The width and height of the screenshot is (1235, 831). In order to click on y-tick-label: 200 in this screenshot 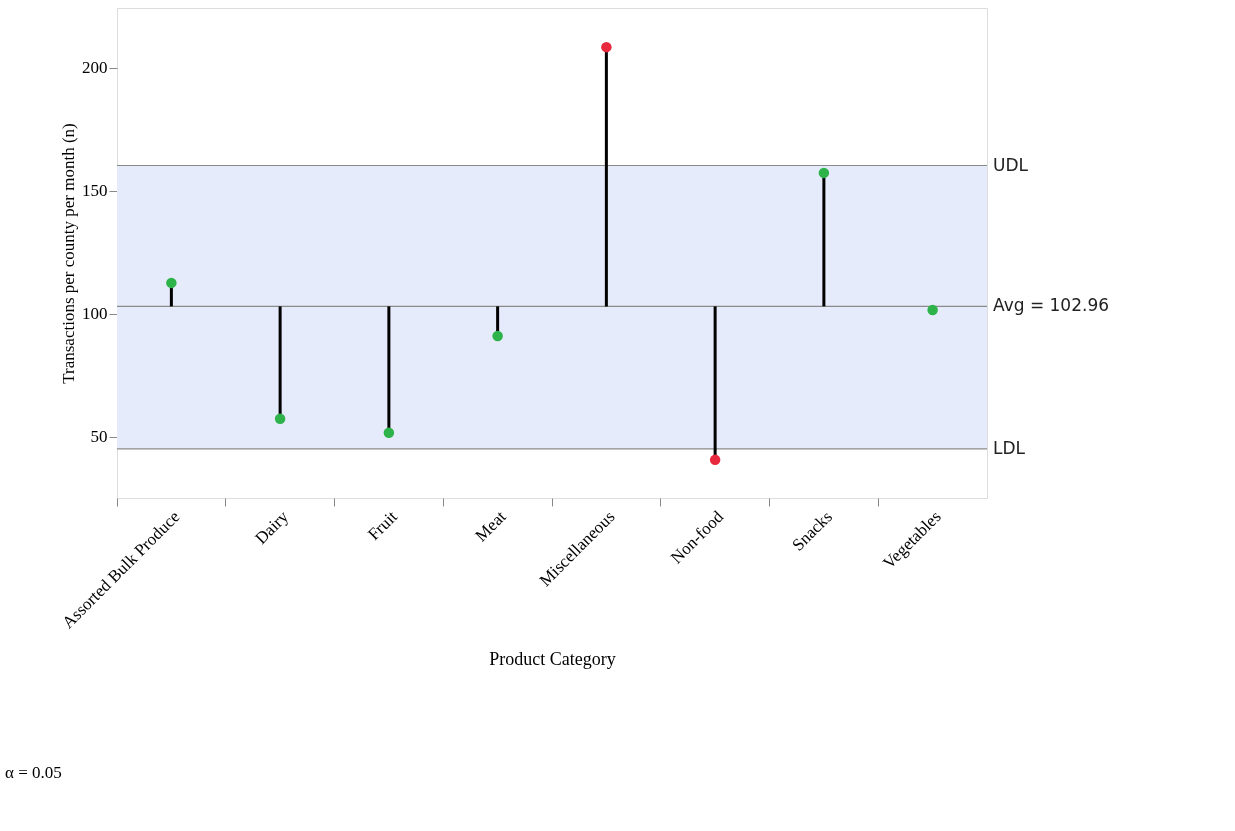, I will do `click(95, 68)`.